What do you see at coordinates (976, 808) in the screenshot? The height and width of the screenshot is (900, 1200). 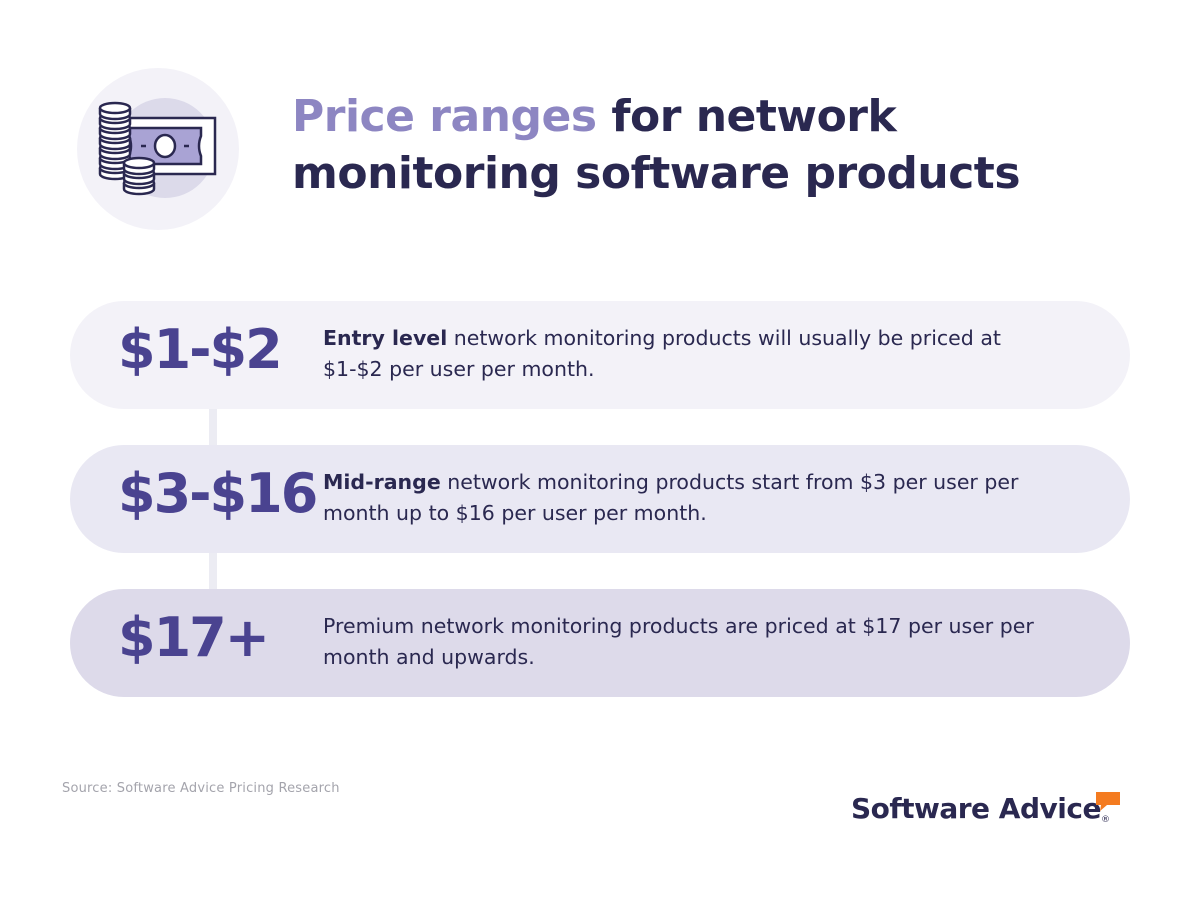 I see `logo-text: Software Advice` at bounding box center [976, 808].